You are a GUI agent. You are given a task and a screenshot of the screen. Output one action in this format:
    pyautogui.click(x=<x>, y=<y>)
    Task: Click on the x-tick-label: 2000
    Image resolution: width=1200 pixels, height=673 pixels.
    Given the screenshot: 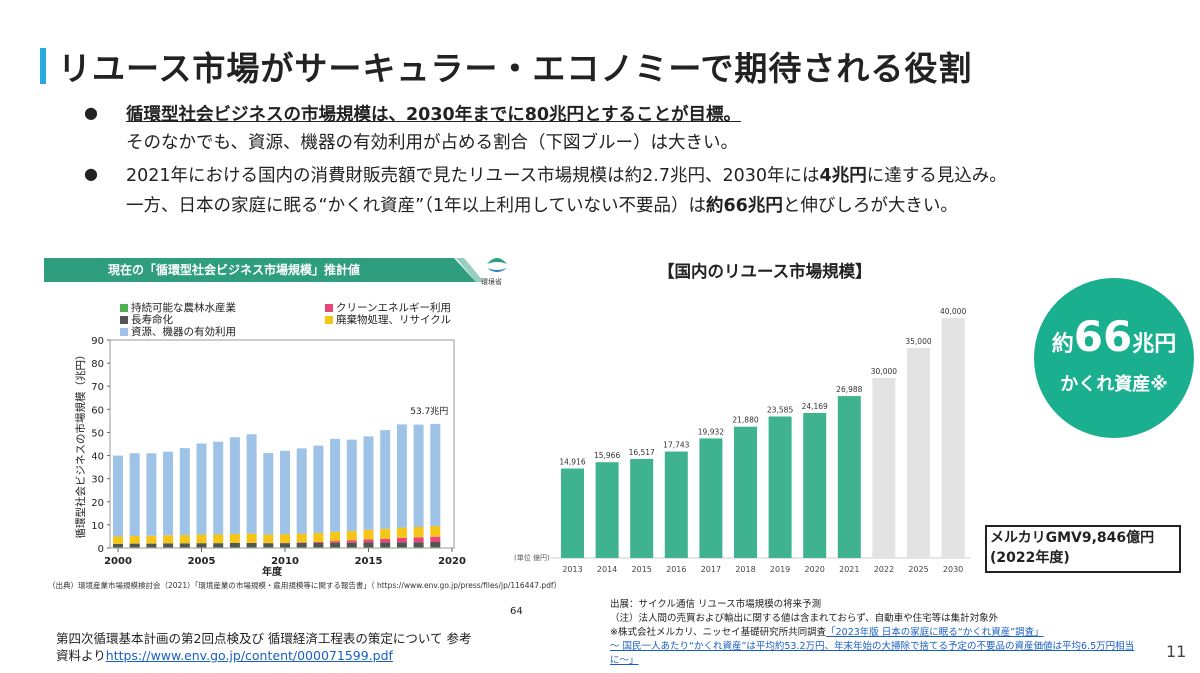 What is the action you would take?
    pyautogui.click(x=118, y=561)
    